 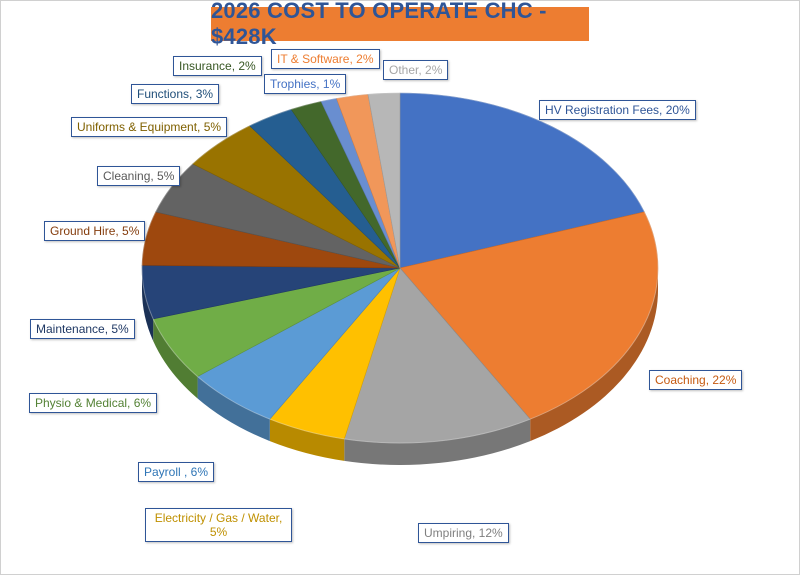 I want to click on data-label-other: Other, 2%, so click(x=416, y=70).